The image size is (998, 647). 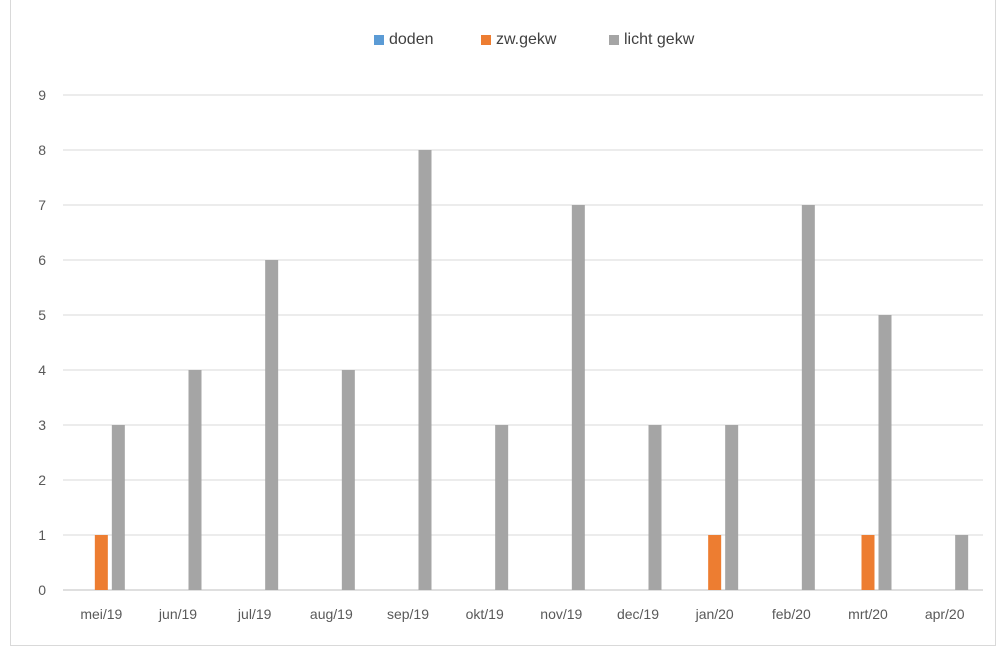 What do you see at coordinates (485, 614) in the screenshot?
I see `x-tick-label: okt/19` at bounding box center [485, 614].